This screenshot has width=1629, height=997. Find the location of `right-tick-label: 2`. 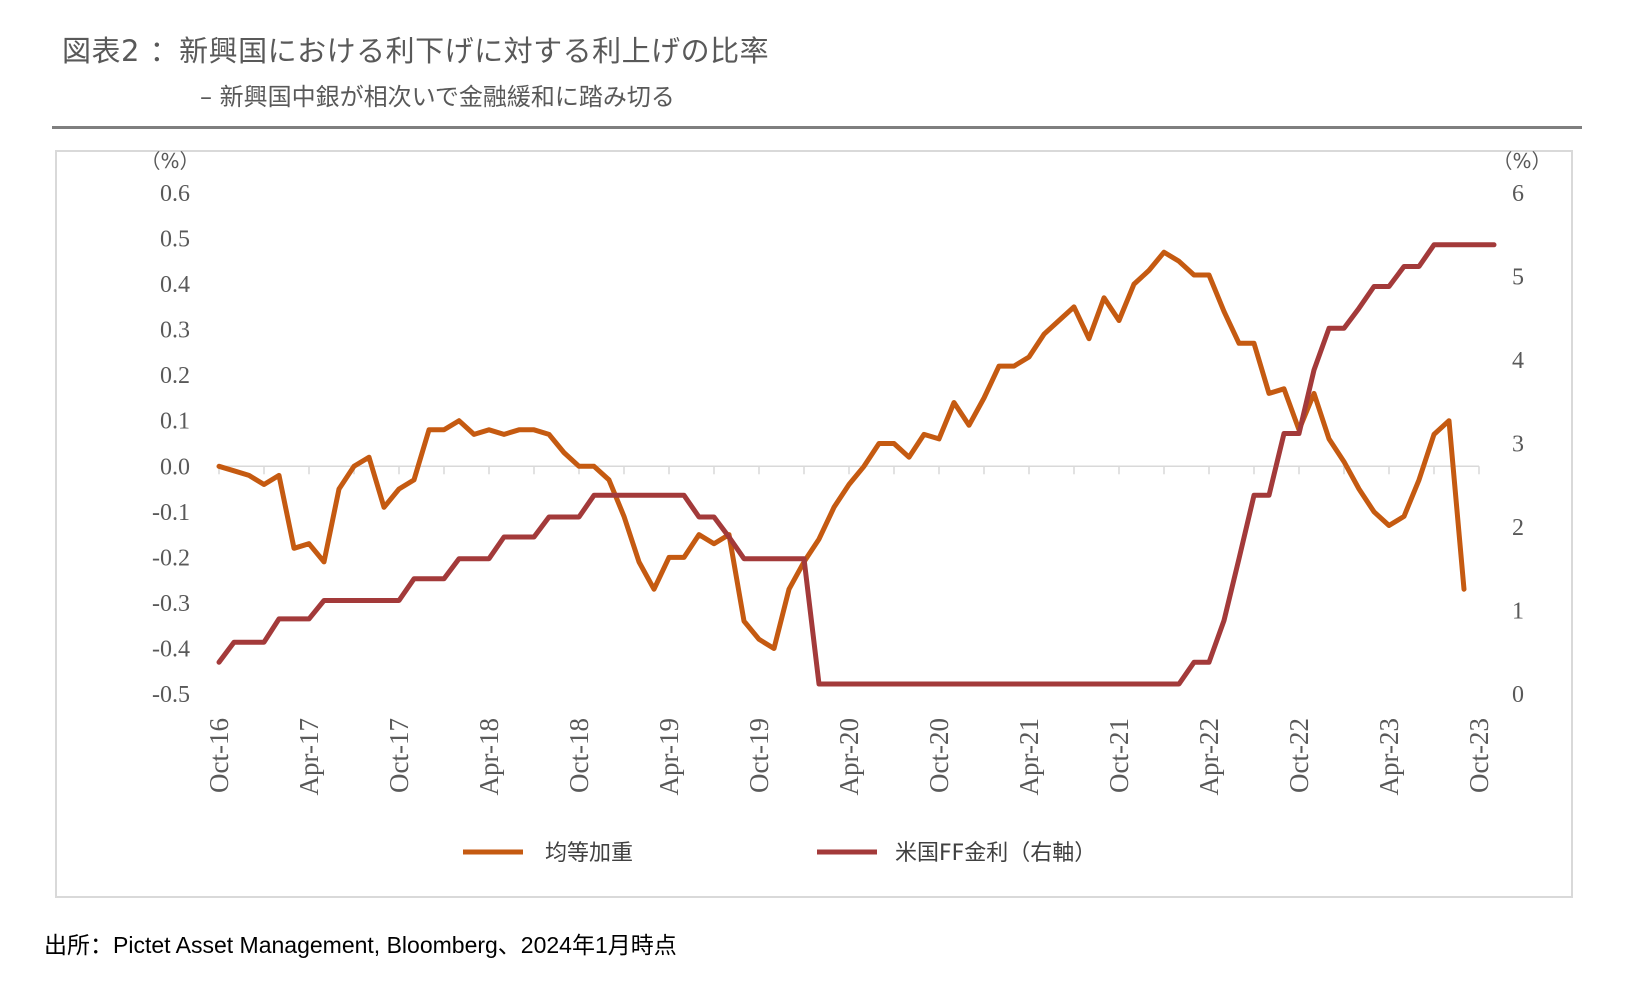

right-tick-label: 2 is located at coordinates (1518, 528).